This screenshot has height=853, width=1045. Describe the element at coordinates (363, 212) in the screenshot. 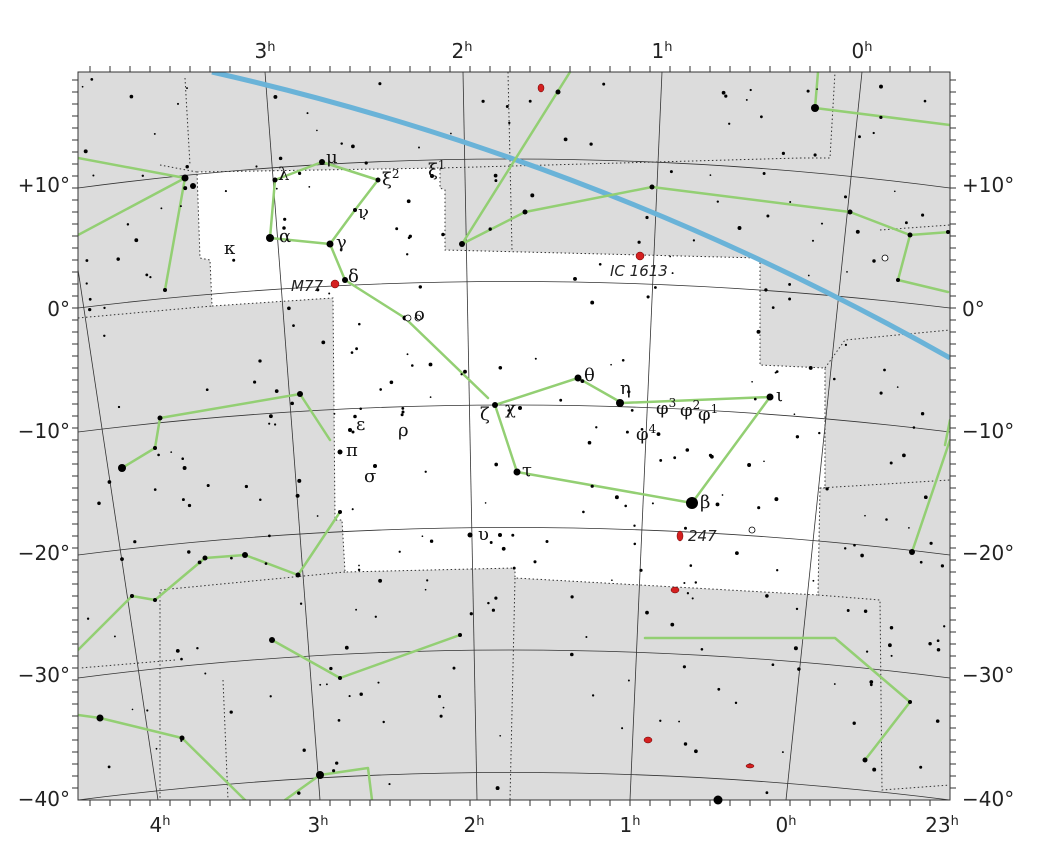

I see `star-label-letter: ν` at that location.